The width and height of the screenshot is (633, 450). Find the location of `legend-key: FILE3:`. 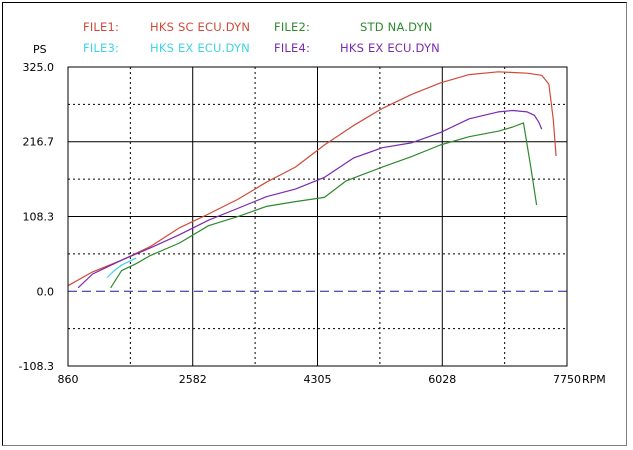

legend-key: FILE3: is located at coordinates (101, 48).